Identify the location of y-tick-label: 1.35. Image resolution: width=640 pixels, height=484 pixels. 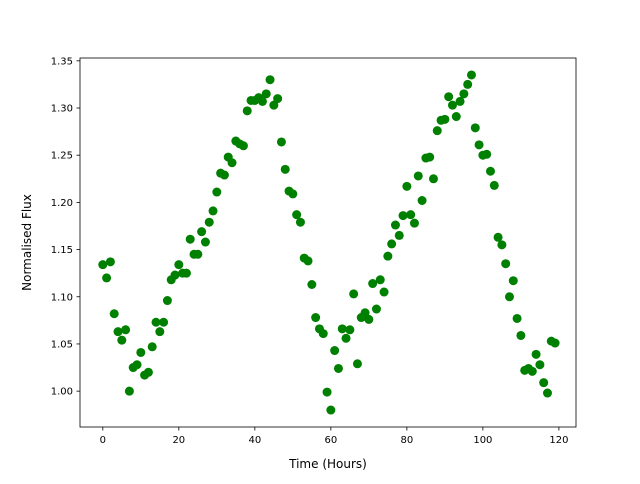
(62, 61).